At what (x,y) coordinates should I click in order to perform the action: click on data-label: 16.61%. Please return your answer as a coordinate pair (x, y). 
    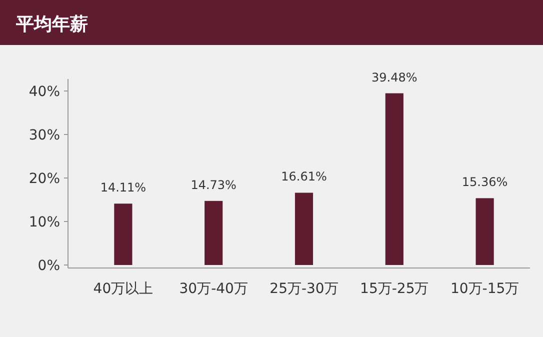
    Looking at the image, I should click on (304, 177).